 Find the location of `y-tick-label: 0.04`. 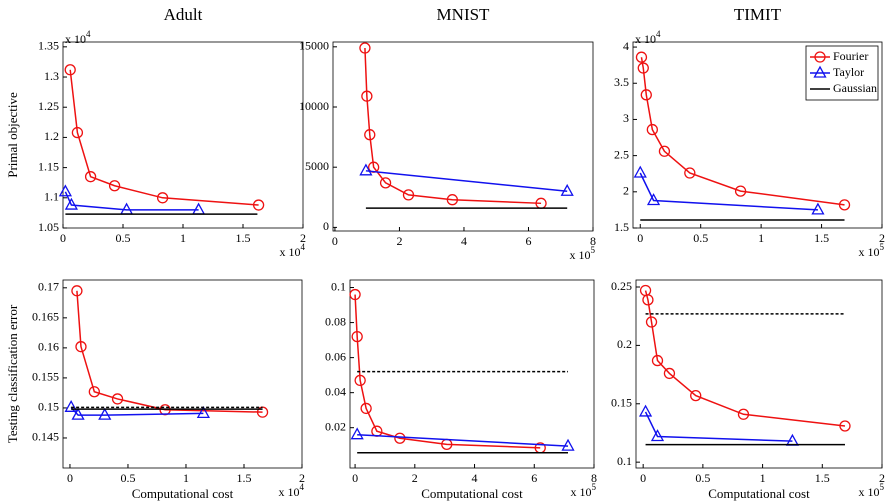

y-tick-label: 0.04 is located at coordinates (335, 391).